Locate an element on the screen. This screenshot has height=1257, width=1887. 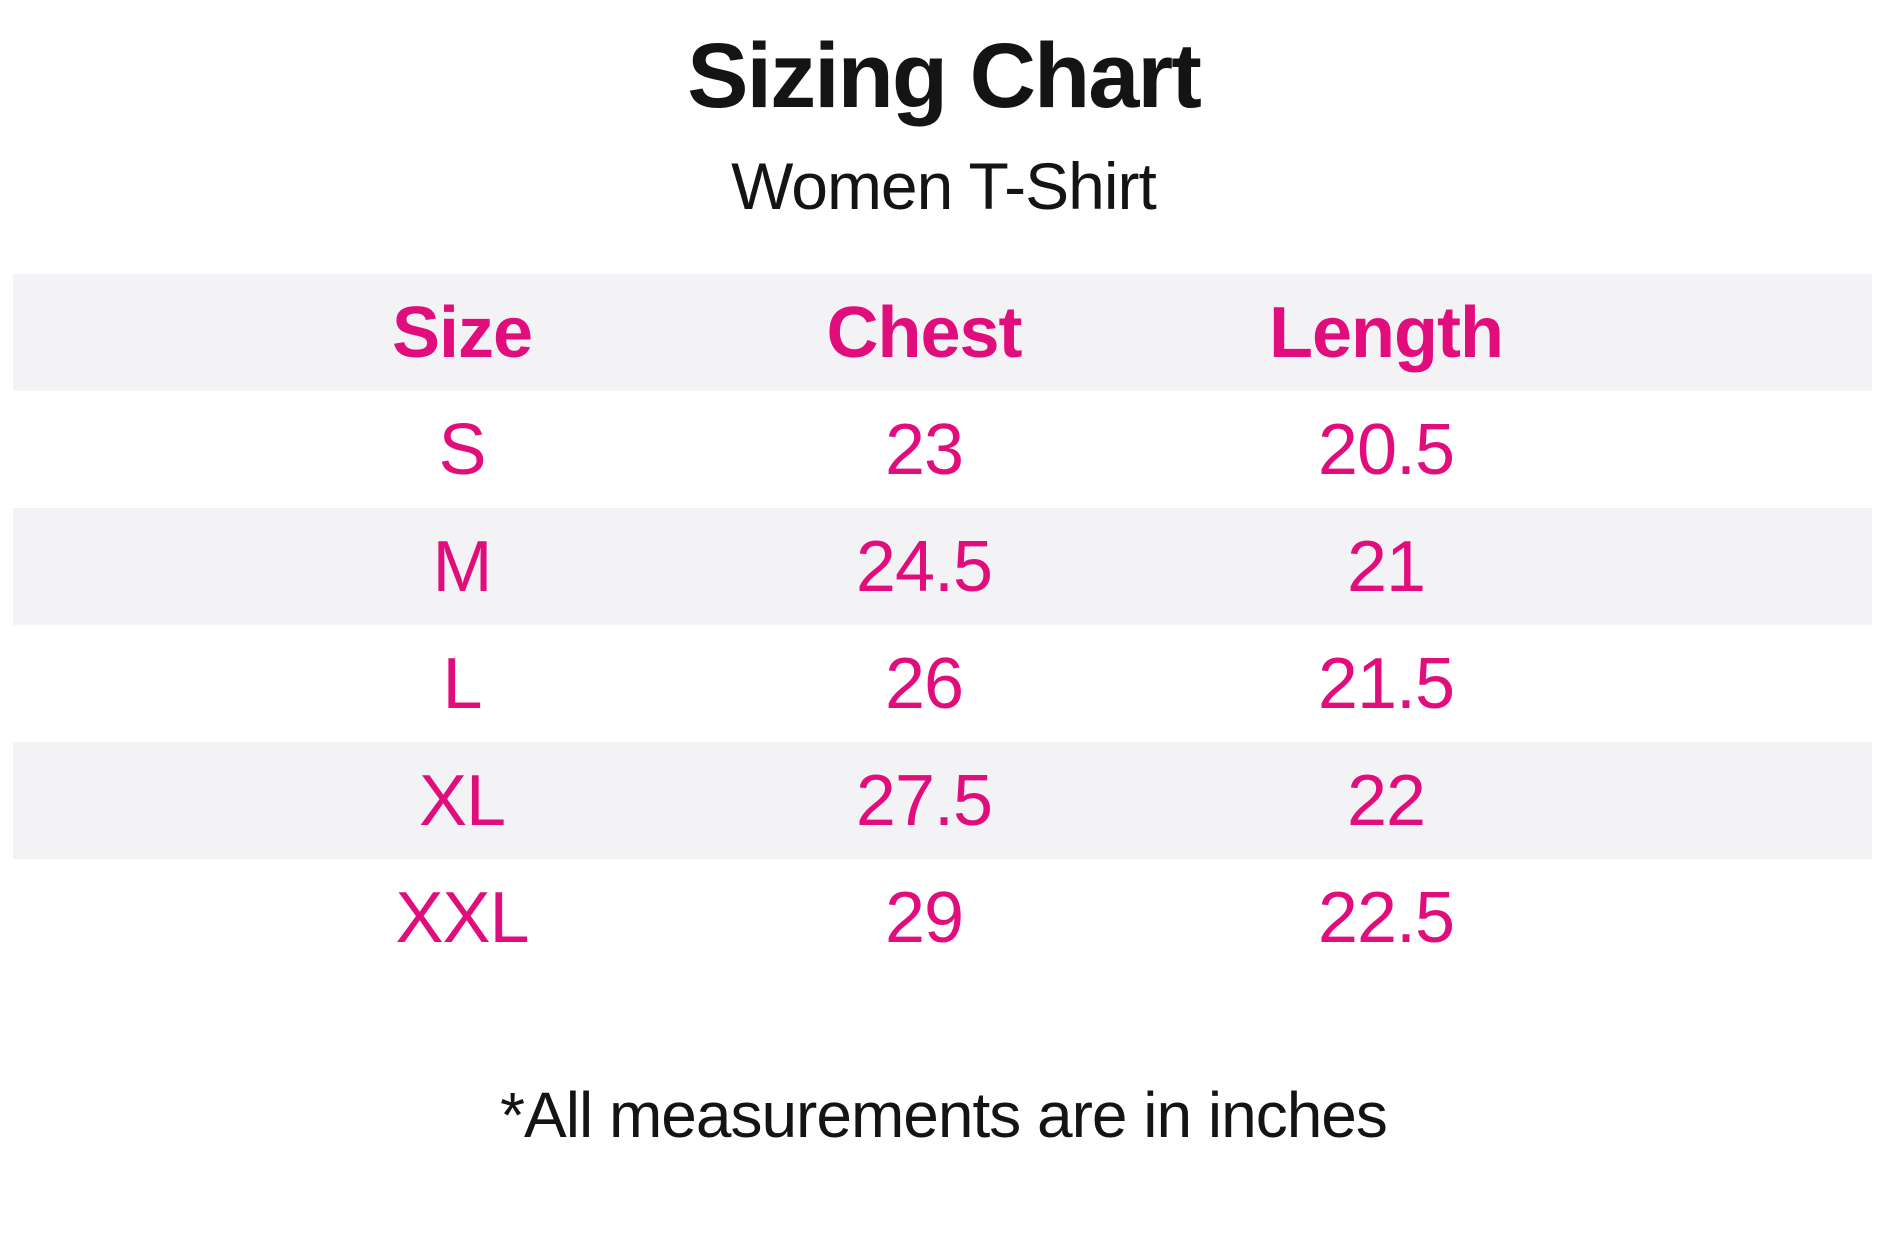
size-cell: M is located at coordinates (462, 566).